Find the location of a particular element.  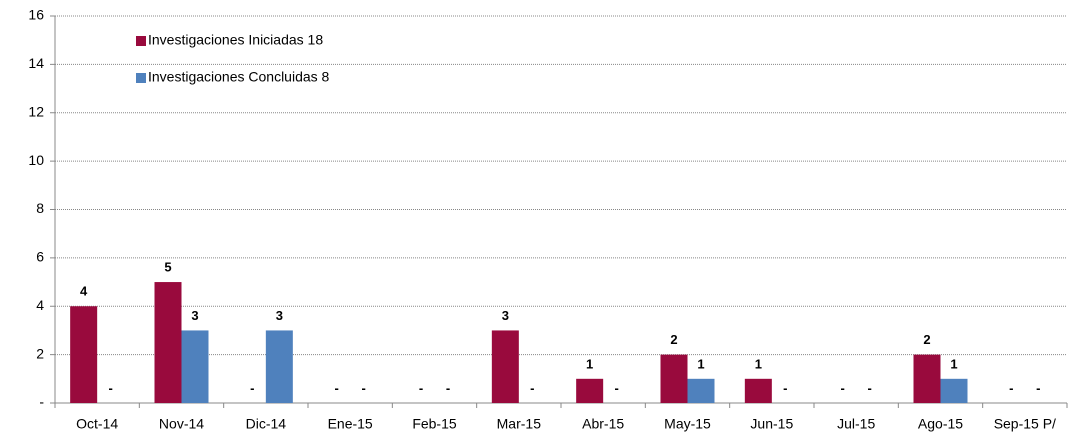

y-tick-label: 4 is located at coordinates (40, 305).